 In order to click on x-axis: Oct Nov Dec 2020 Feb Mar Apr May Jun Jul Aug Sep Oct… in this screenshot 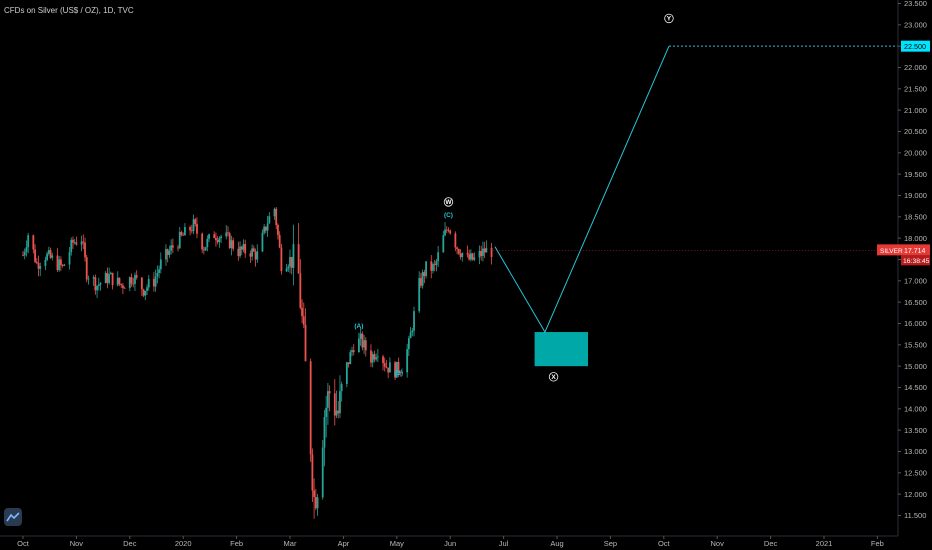, I will do `click(449, 541)`.